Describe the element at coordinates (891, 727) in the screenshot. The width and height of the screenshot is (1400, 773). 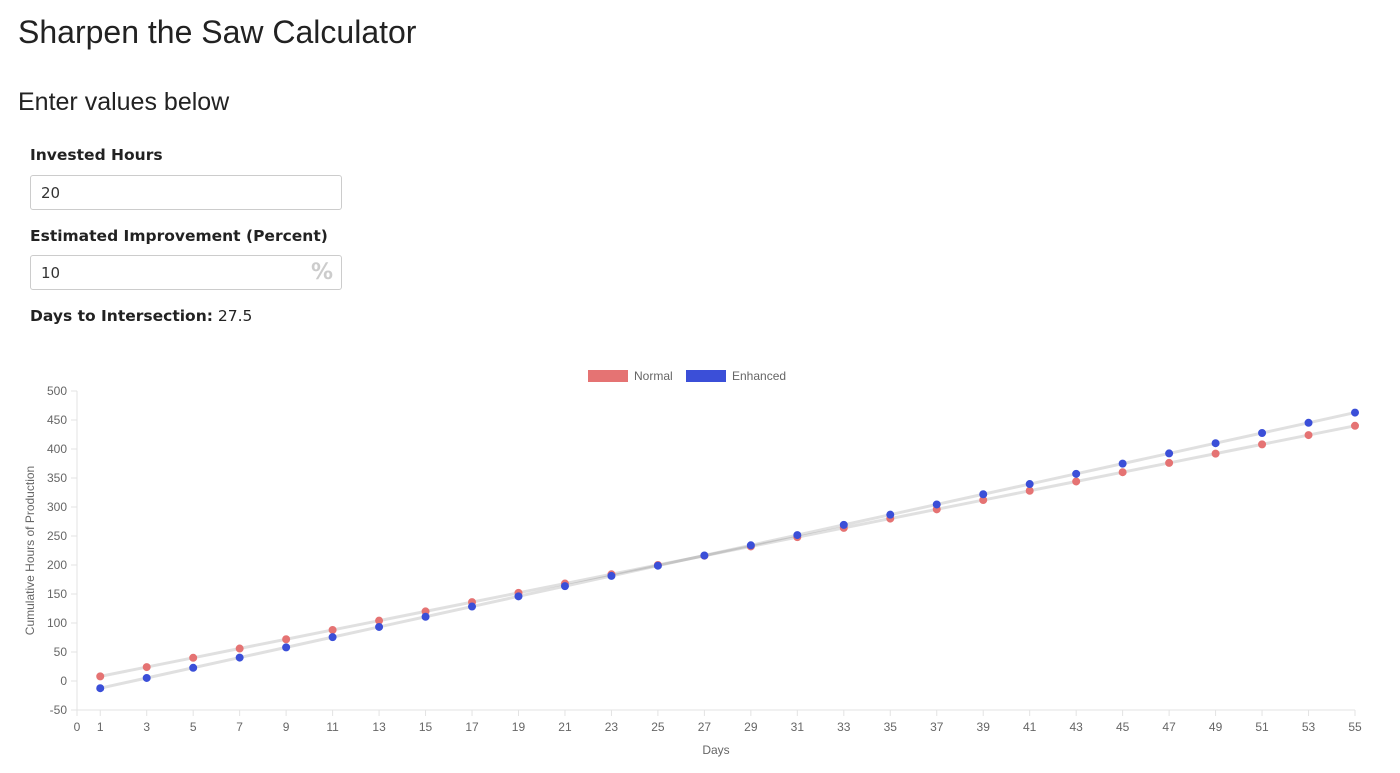
I see `x-tick-label: 35` at that location.